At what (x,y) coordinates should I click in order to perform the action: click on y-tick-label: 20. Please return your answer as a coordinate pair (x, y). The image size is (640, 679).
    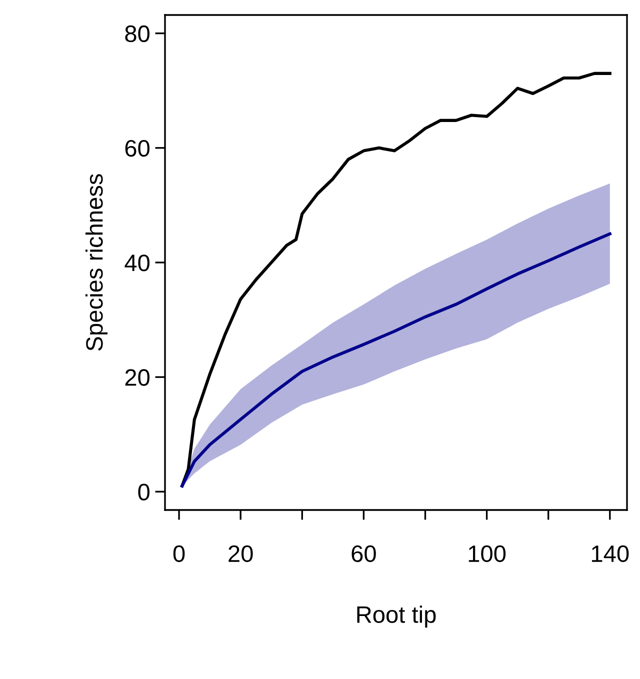
    Looking at the image, I should click on (137, 377).